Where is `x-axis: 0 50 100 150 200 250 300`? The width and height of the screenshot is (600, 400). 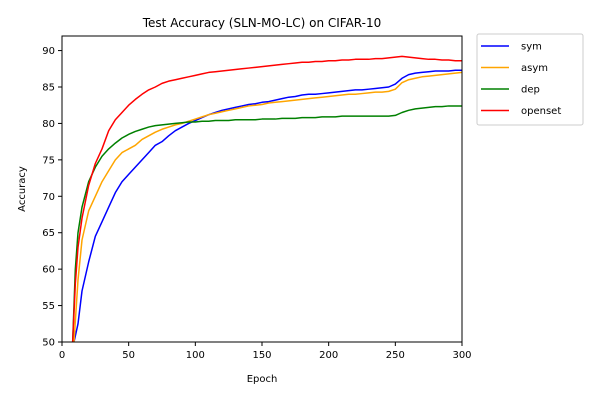 x-axis: 0 50 100 150 200 250 300 is located at coordinates (265, 351).